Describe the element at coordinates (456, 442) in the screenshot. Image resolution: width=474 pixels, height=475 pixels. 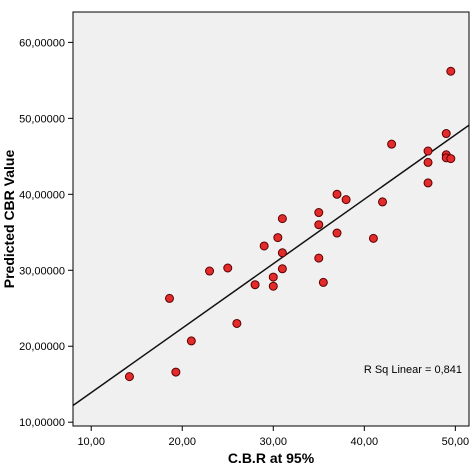
I see `x-tick-label: 50,00` at that location.